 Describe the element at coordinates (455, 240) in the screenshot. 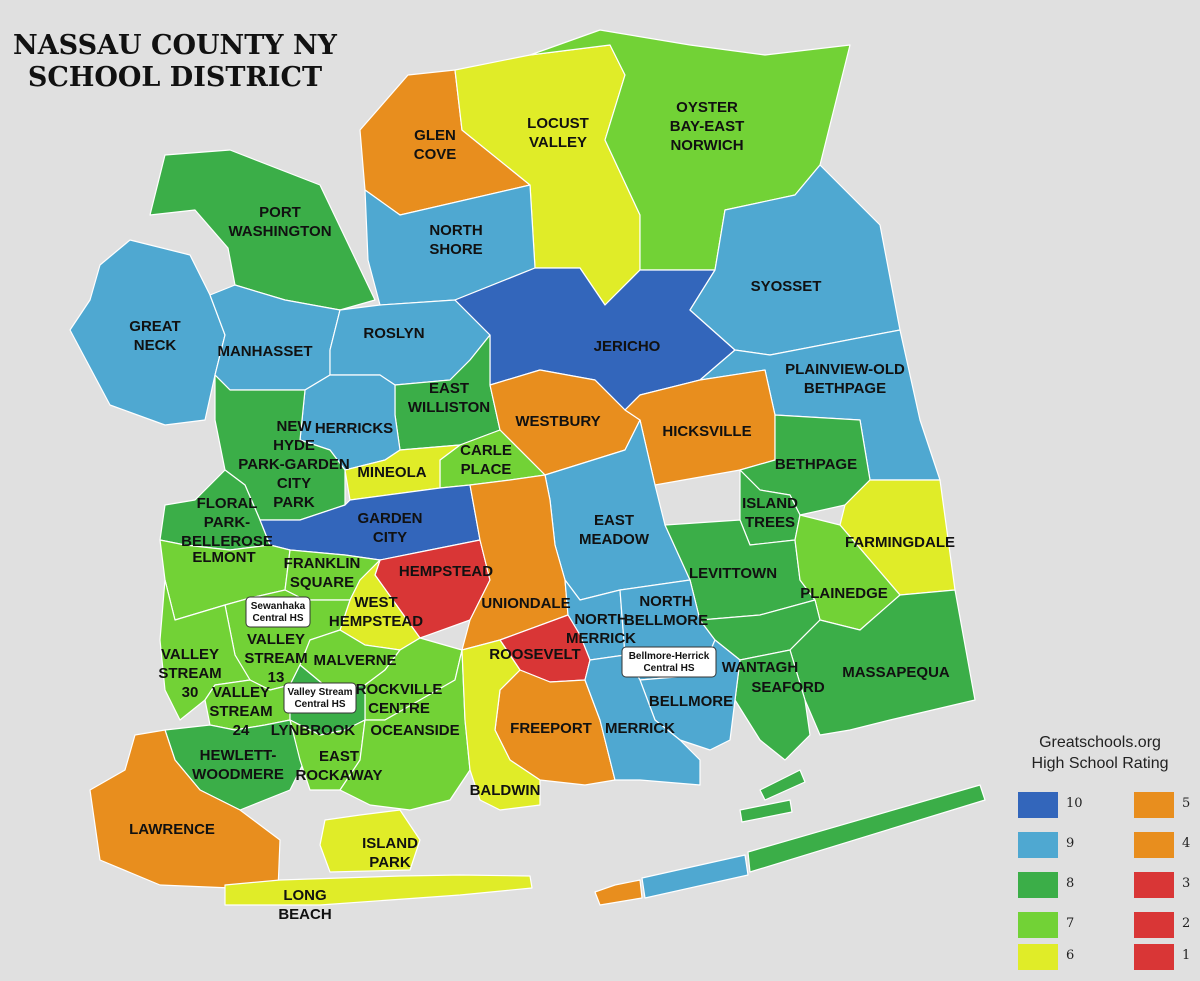

I see `label-north-shore: NORTH SHORE` at that location.